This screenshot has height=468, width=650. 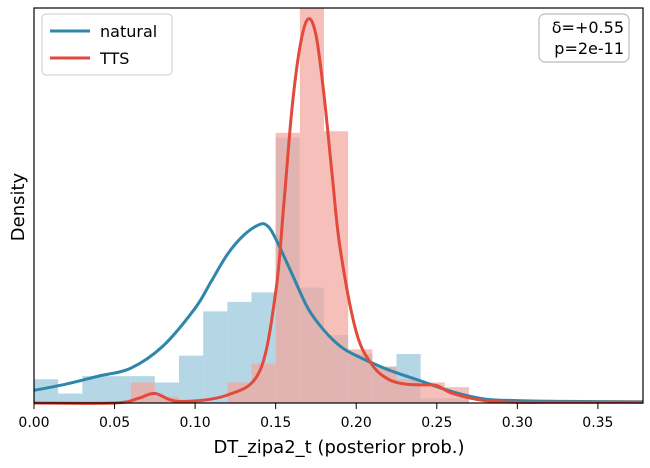 What do you see at coordinates (589, 48) in the screenshot?
I see `stats-pvalue: p=2e-11` at bounding box center [589, 48].